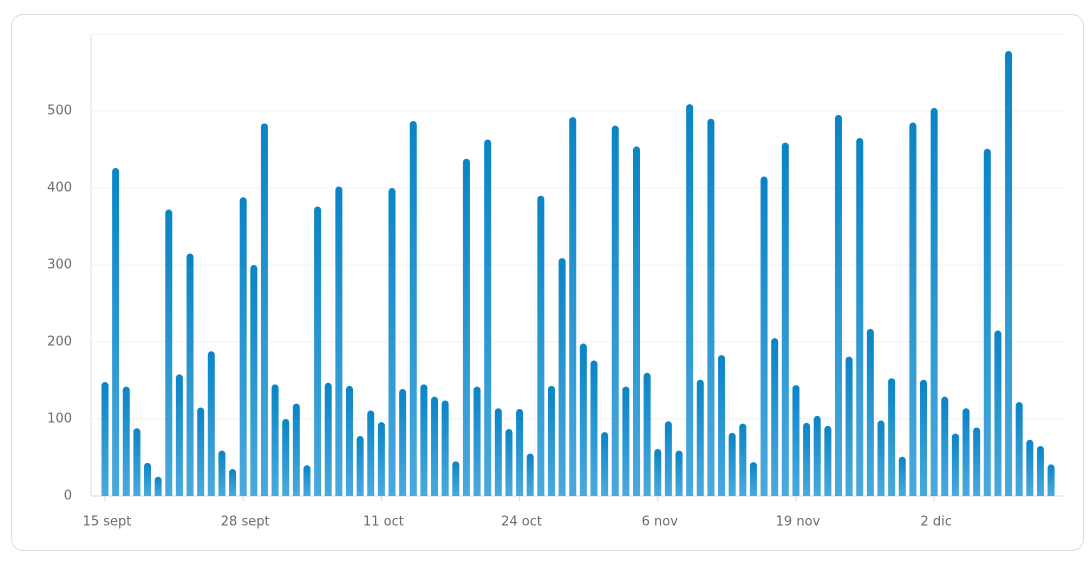 The height and width of the screenshot is (568, 1092). What do you see at coordinates (59, 342) in the screenshot?
I see `y-tick-label: 200` at bounding box center [59, 342].